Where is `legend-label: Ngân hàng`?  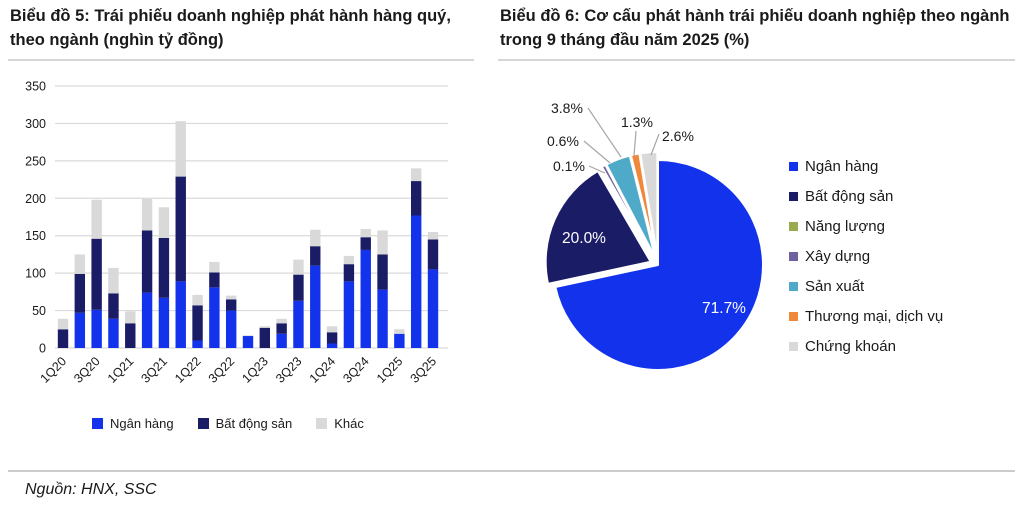 legend-label: Ngân hàng is located at coordinates (842, 166).